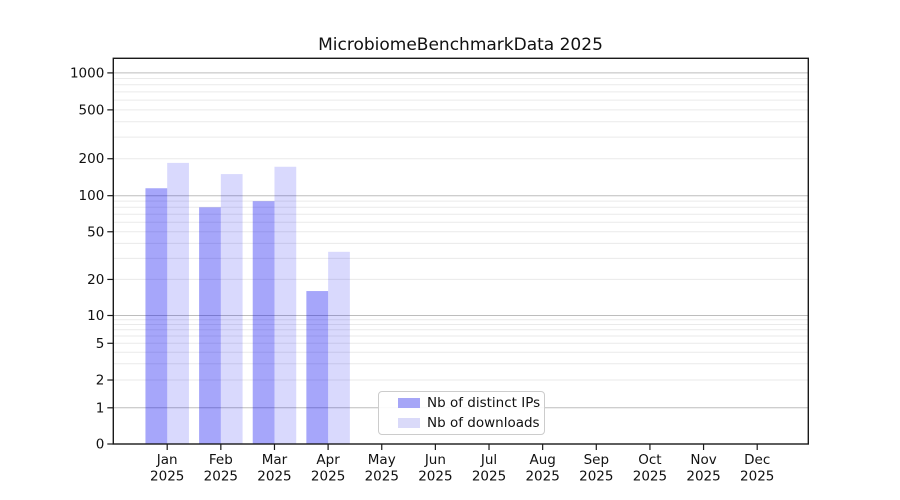 The height and width of the screenshot is (500, 900). I want to click on bar-nb-of-downloads-apr, so click(339, 347).